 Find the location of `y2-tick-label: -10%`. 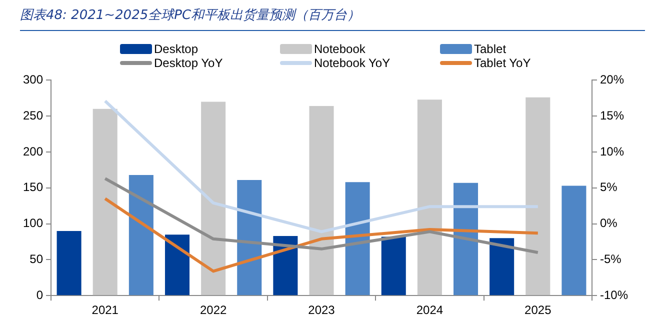

y2-tick-label: -10% is located at coordinates (614, 295).